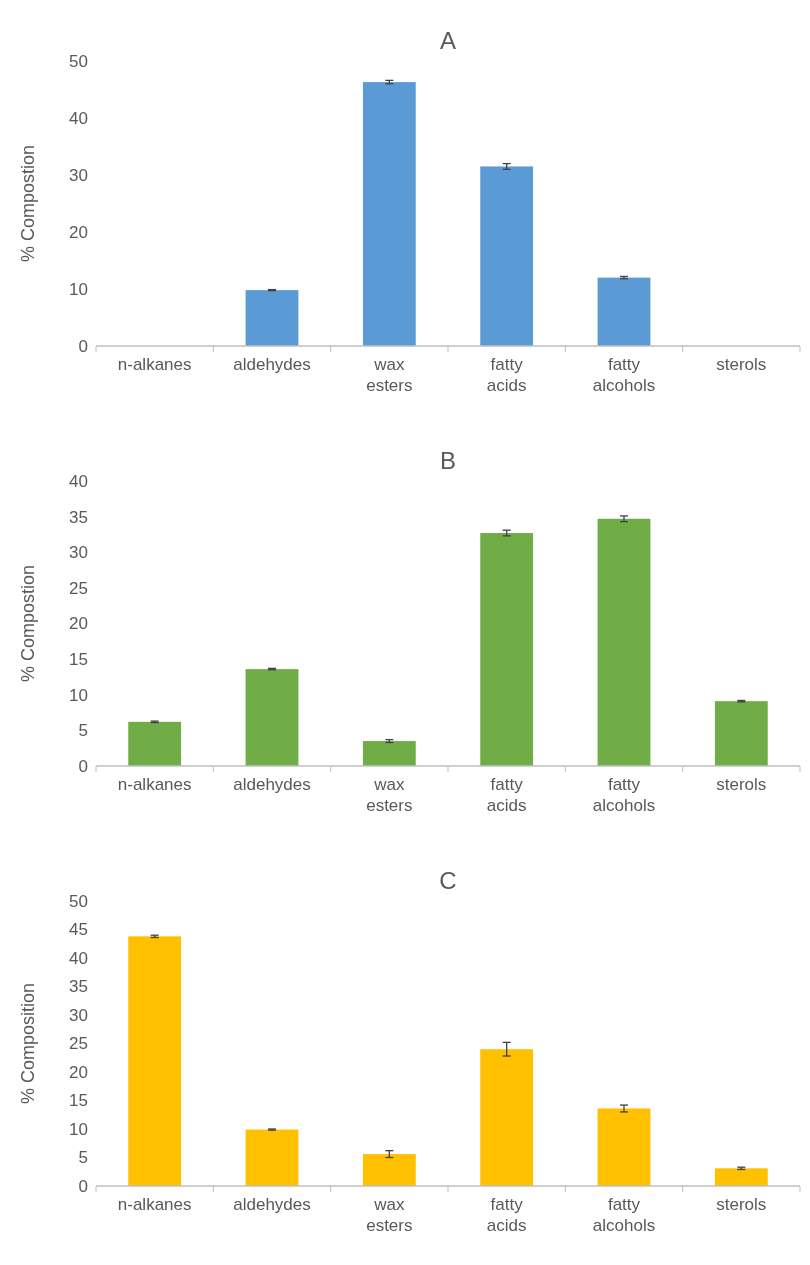 This screenshot has height=1265, width=810. What do you see at coordinates (28, 1043) in the screenshot?
I see `y-axis-title: % Composition` at bounding box center [28, 1043].